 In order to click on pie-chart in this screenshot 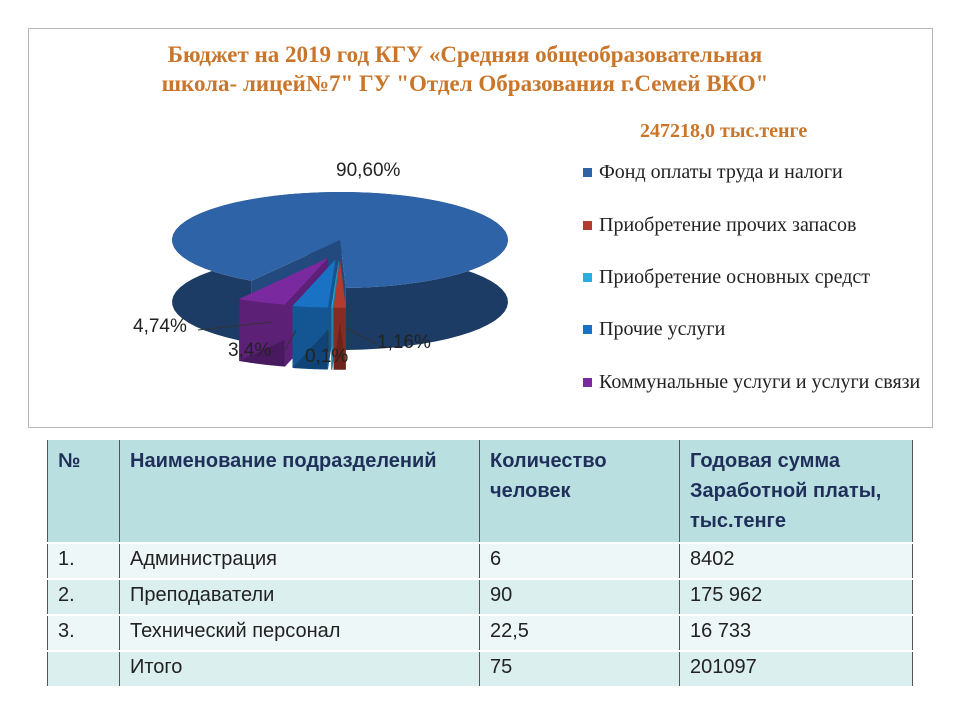, I will do `click(340, 281)`.